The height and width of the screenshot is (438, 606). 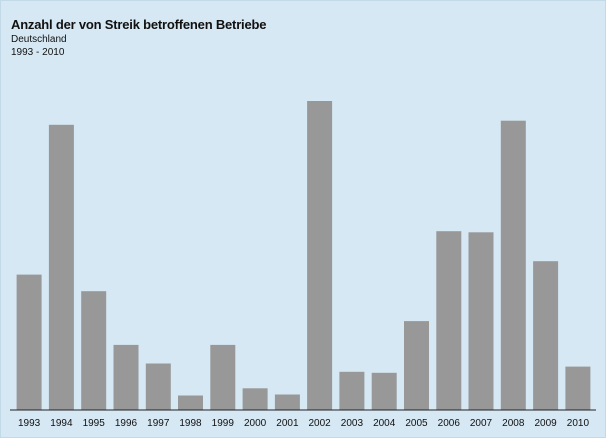 I want to click on bar-2009, so click(x=546, y=335).